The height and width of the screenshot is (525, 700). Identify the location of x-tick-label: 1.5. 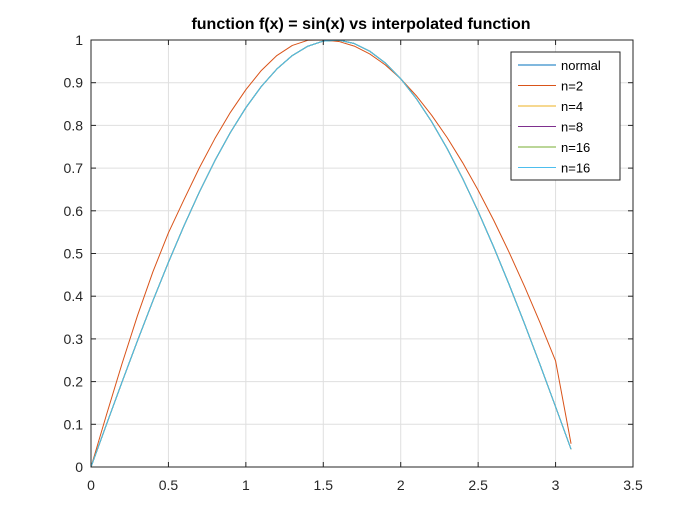
(324, 485).